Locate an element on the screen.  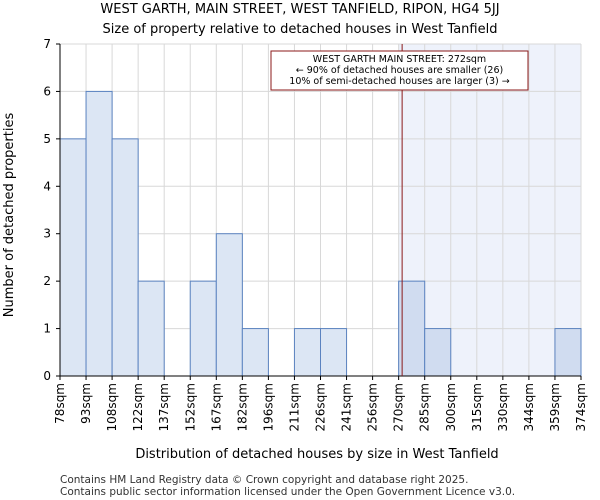
x-tick-label: 300sqm is located at coordinates (451, 407).